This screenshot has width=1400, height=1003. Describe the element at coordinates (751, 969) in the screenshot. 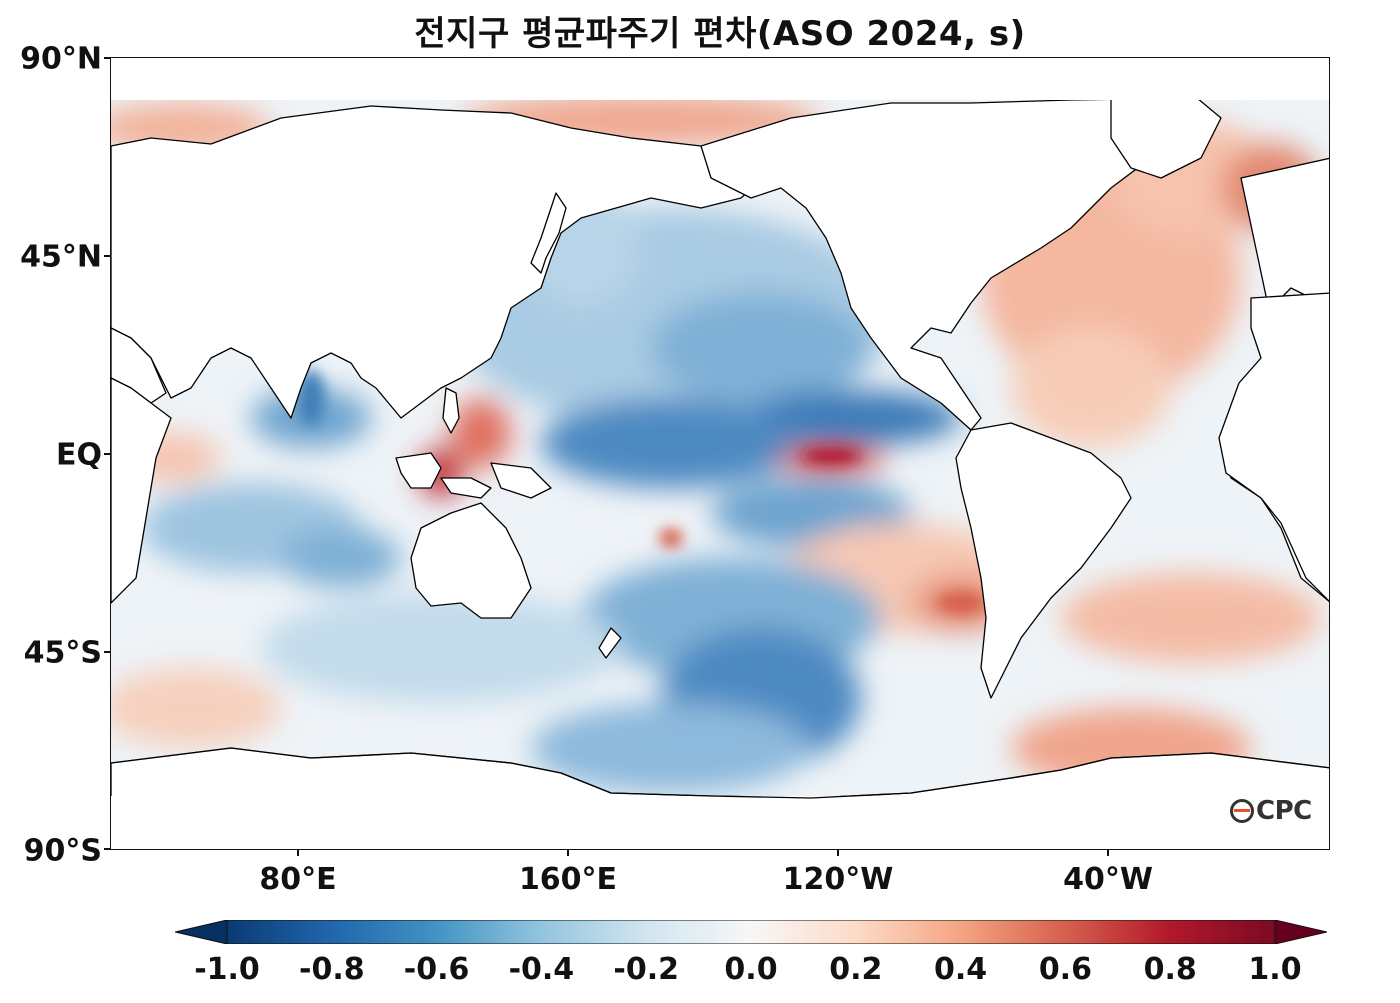

I see `colorbar-tick-label: 0.0` at that location.